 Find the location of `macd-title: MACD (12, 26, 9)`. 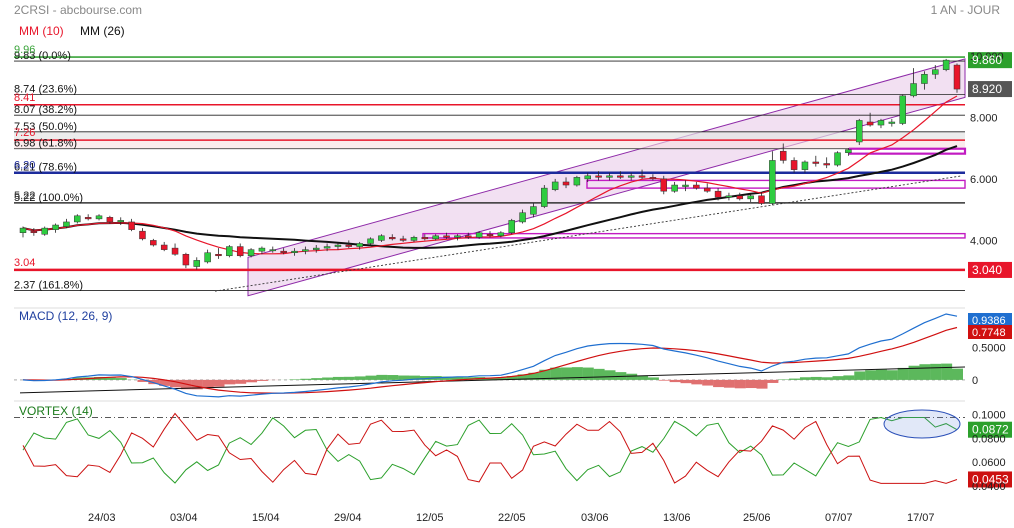

macd-title: MACD (12, 26, 9) is located at coordinates (65, 316).